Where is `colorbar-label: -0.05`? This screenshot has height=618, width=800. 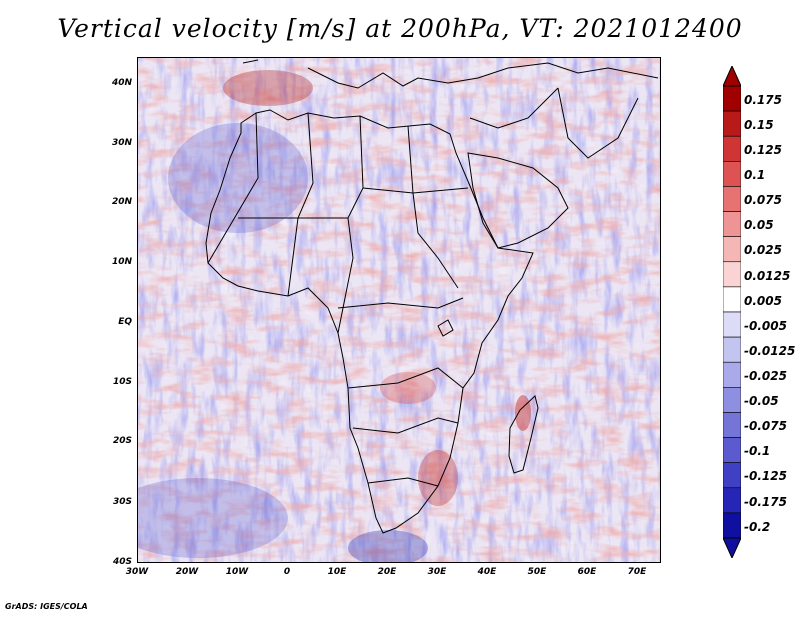 colorbar-label: -0.05 is located at coordinates (761, 401).